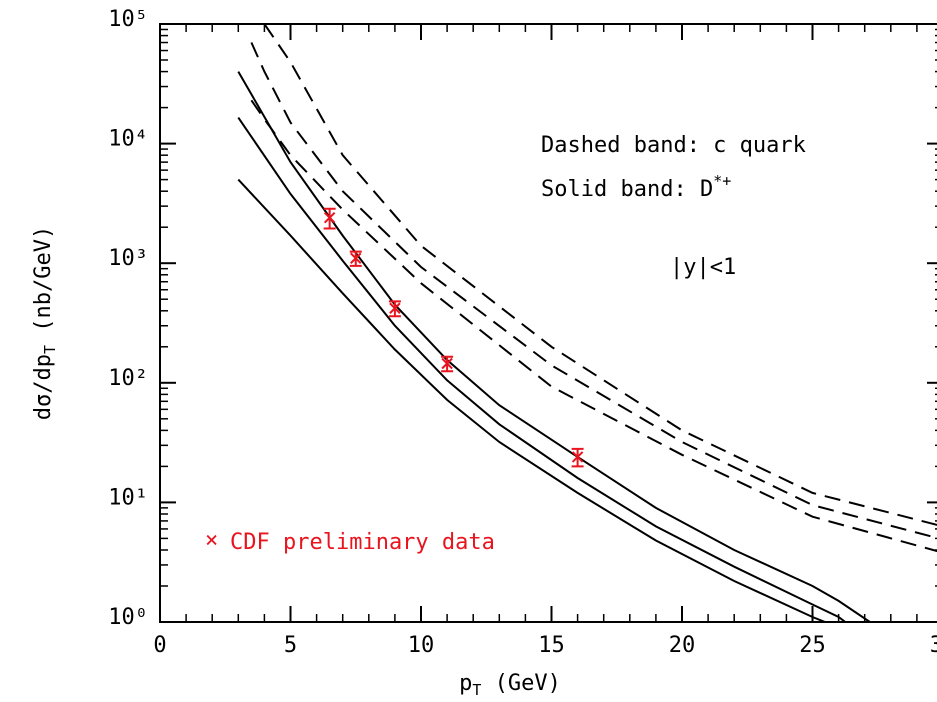 The width and height of the screenshot is (937, 702). Describe the element at coordinates (703, 267) in the screenshot. I see `annotation: |y|<1` at that location.